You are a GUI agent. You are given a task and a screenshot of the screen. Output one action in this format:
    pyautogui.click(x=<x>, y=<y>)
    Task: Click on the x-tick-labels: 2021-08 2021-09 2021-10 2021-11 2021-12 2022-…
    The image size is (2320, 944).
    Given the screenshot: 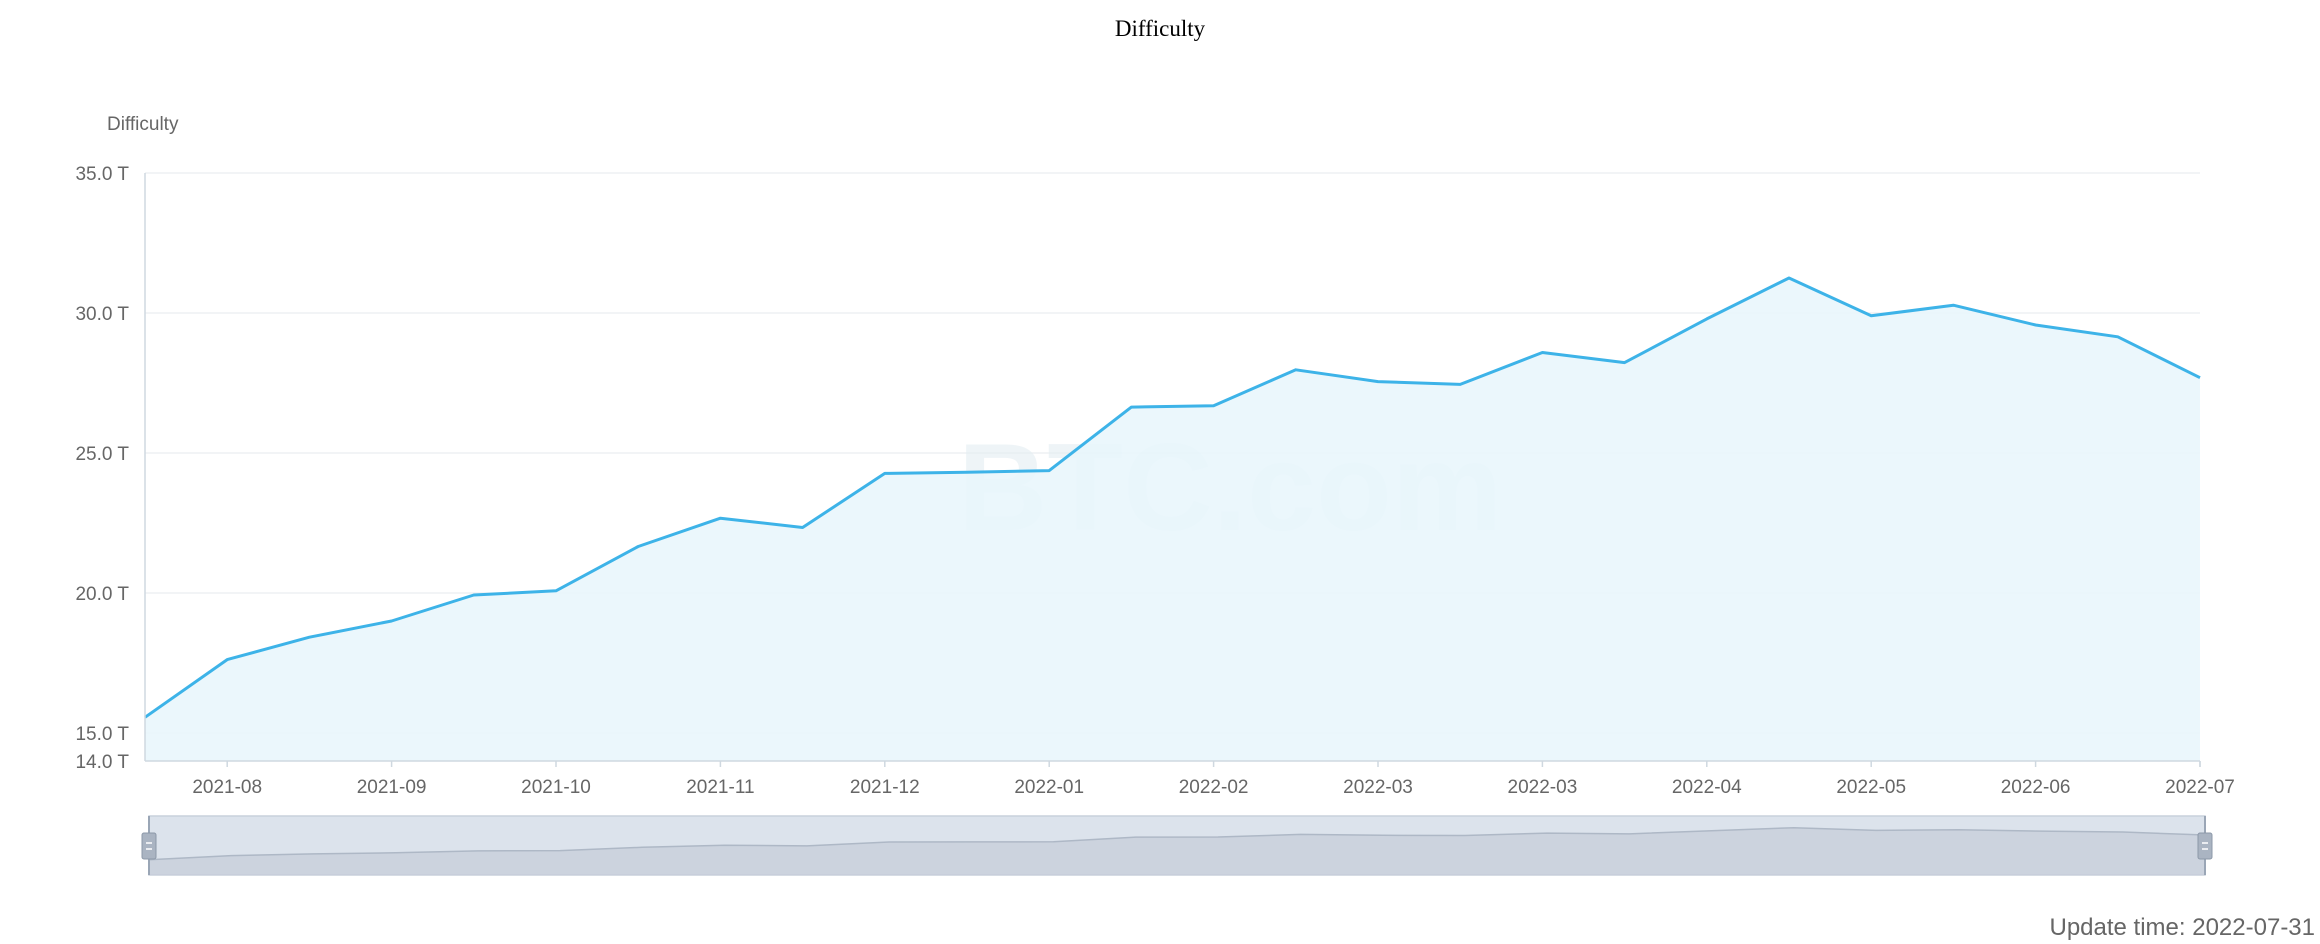 What is the action you would take?
    pyautogui.click(x=1213, y=779)
    